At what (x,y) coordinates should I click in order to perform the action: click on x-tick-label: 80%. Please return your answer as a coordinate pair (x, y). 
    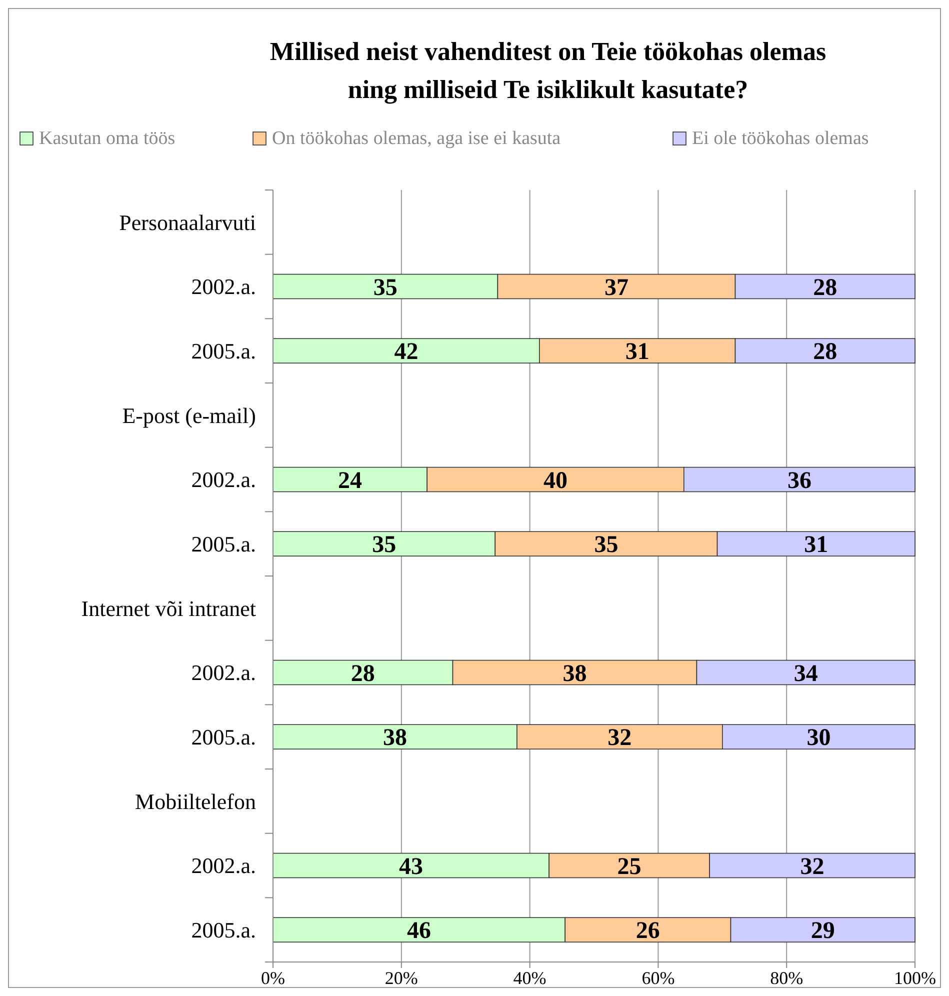
    Looking at the image, I should click on (787, 978).